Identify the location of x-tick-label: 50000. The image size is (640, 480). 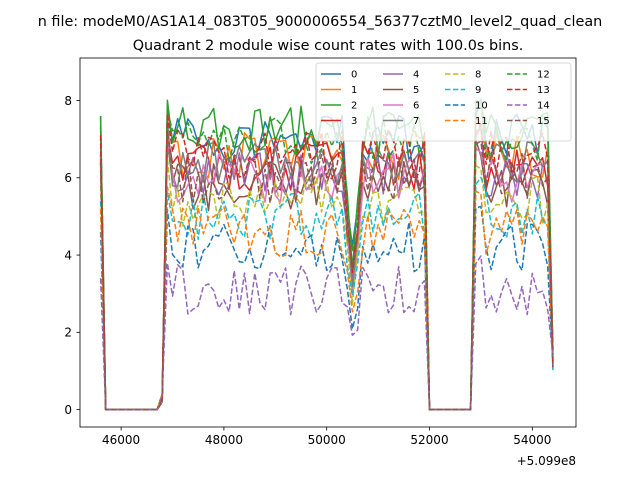
(327, 440).